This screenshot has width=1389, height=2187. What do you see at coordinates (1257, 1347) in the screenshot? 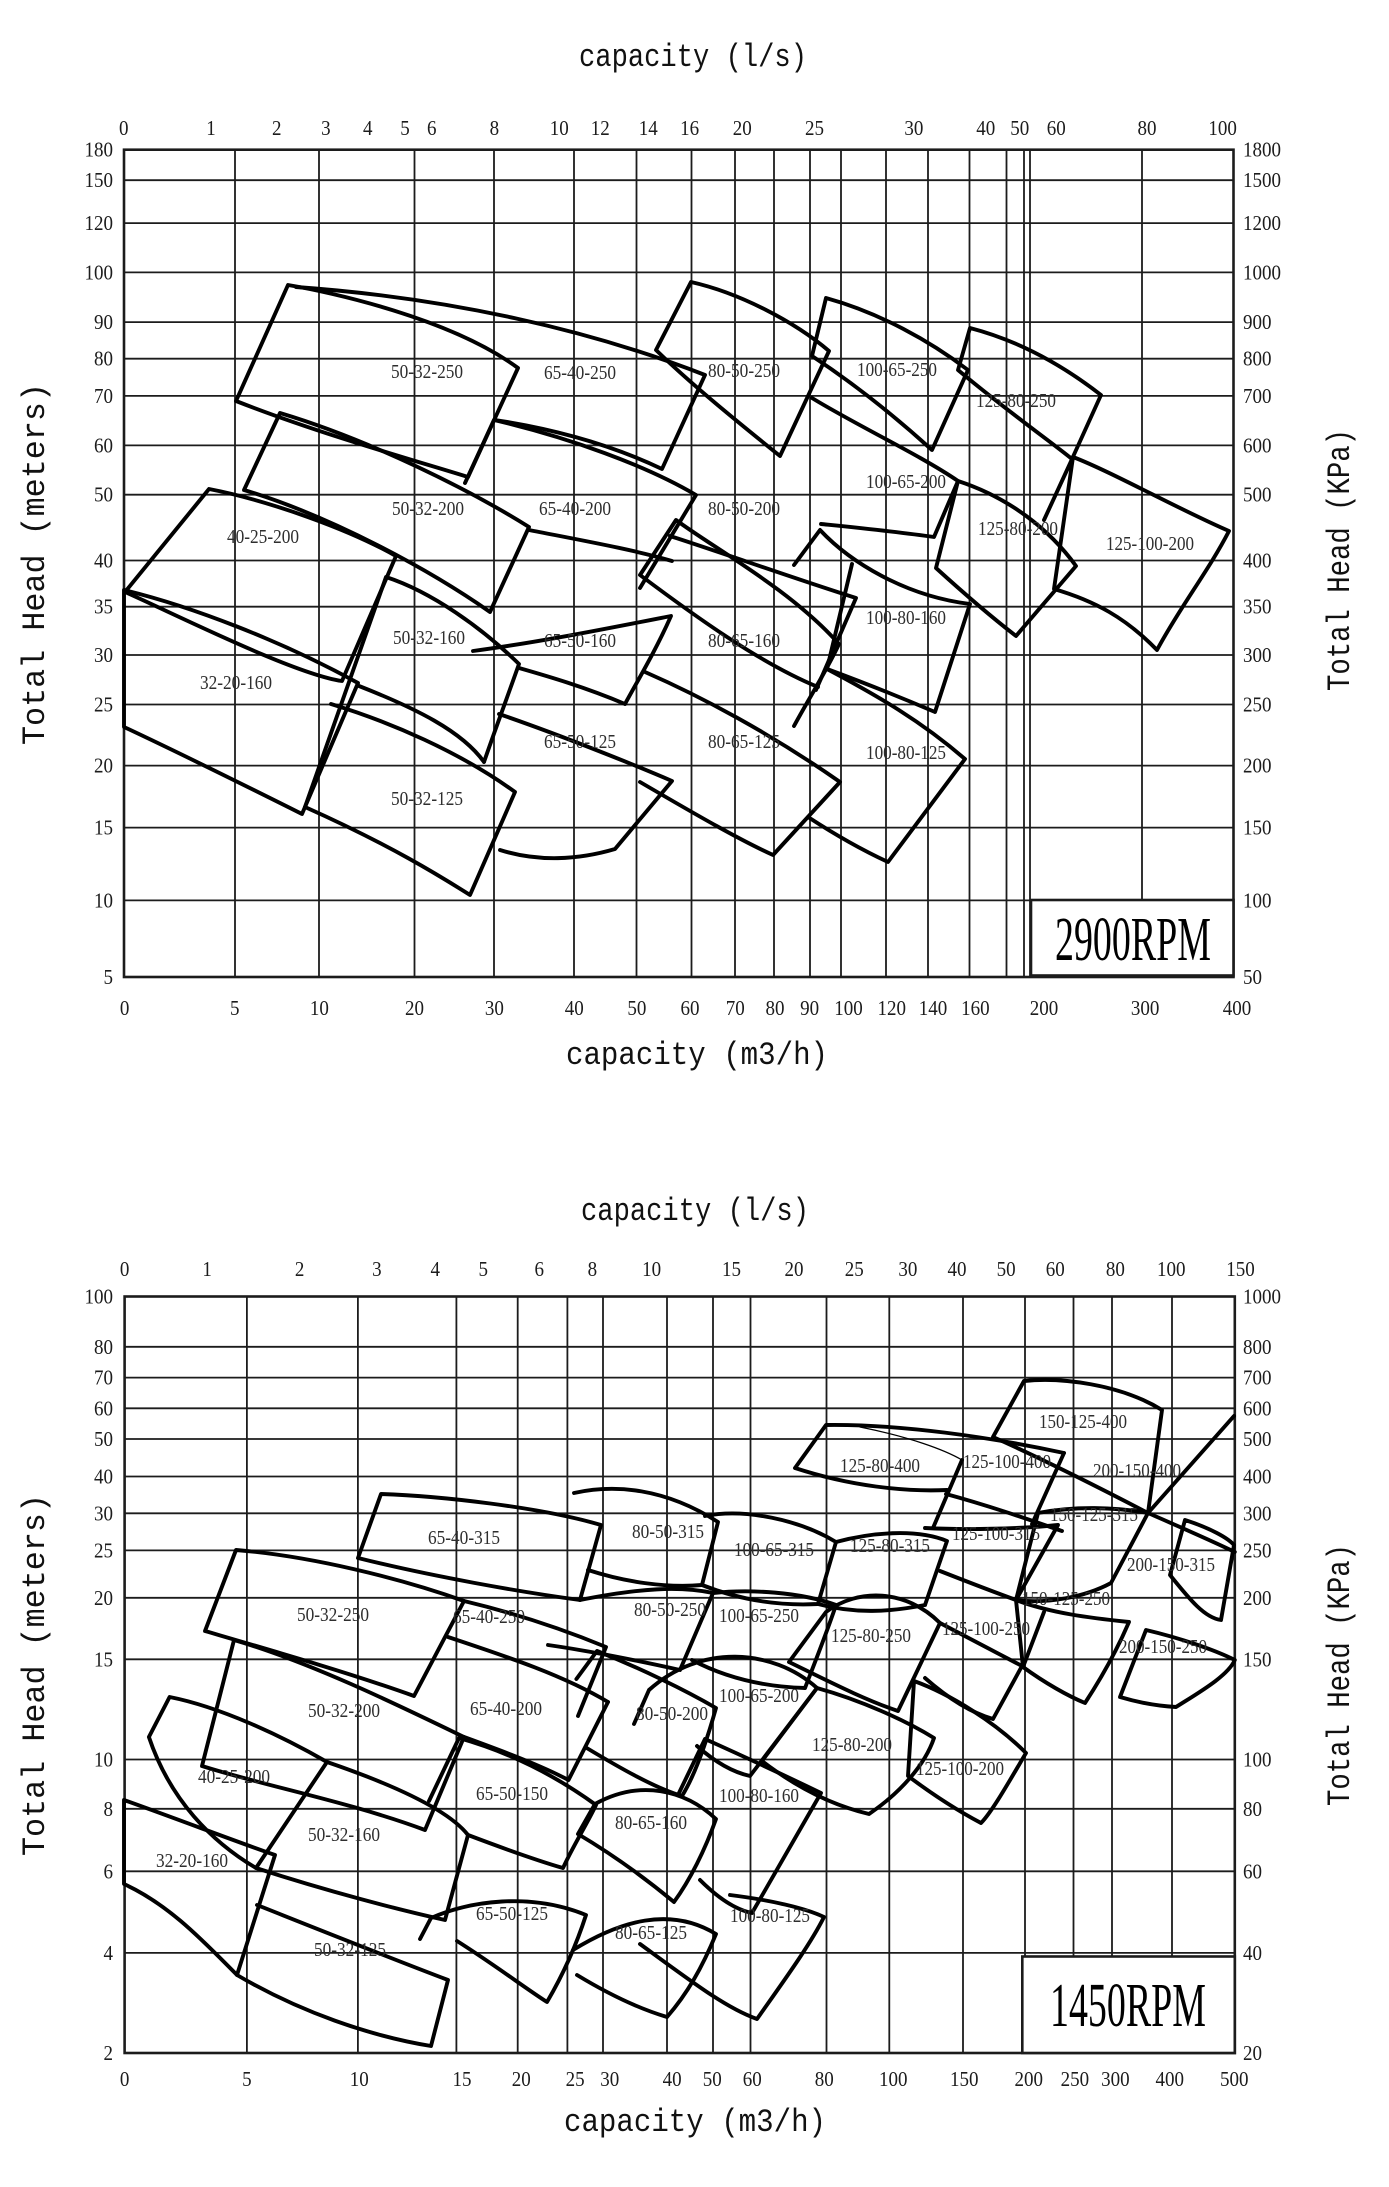
I see `svg-text: 800` at bounding box center [1257, 1347].